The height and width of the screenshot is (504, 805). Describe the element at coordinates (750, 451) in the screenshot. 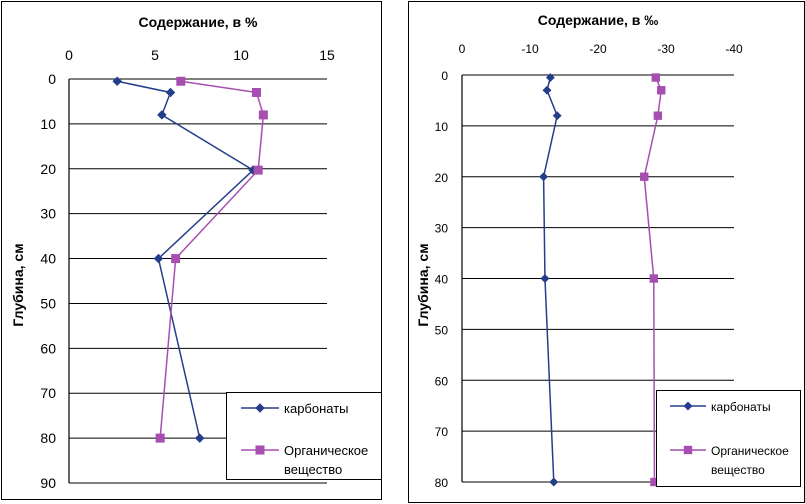

I see `legend-label-right-1-line1: Органическое` at that location.